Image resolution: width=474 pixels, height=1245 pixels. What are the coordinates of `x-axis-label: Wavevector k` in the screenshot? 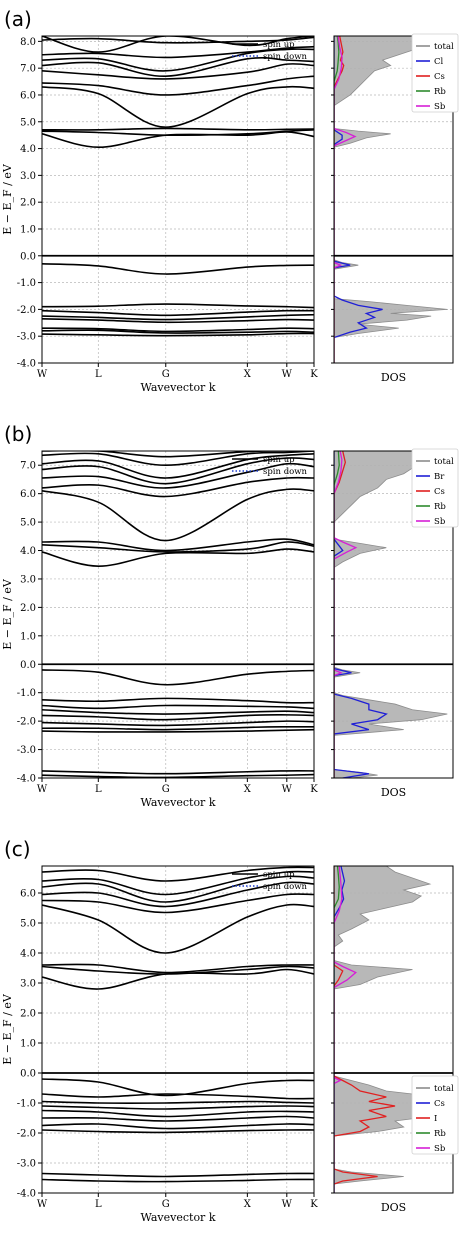 It's located at (178, 387).